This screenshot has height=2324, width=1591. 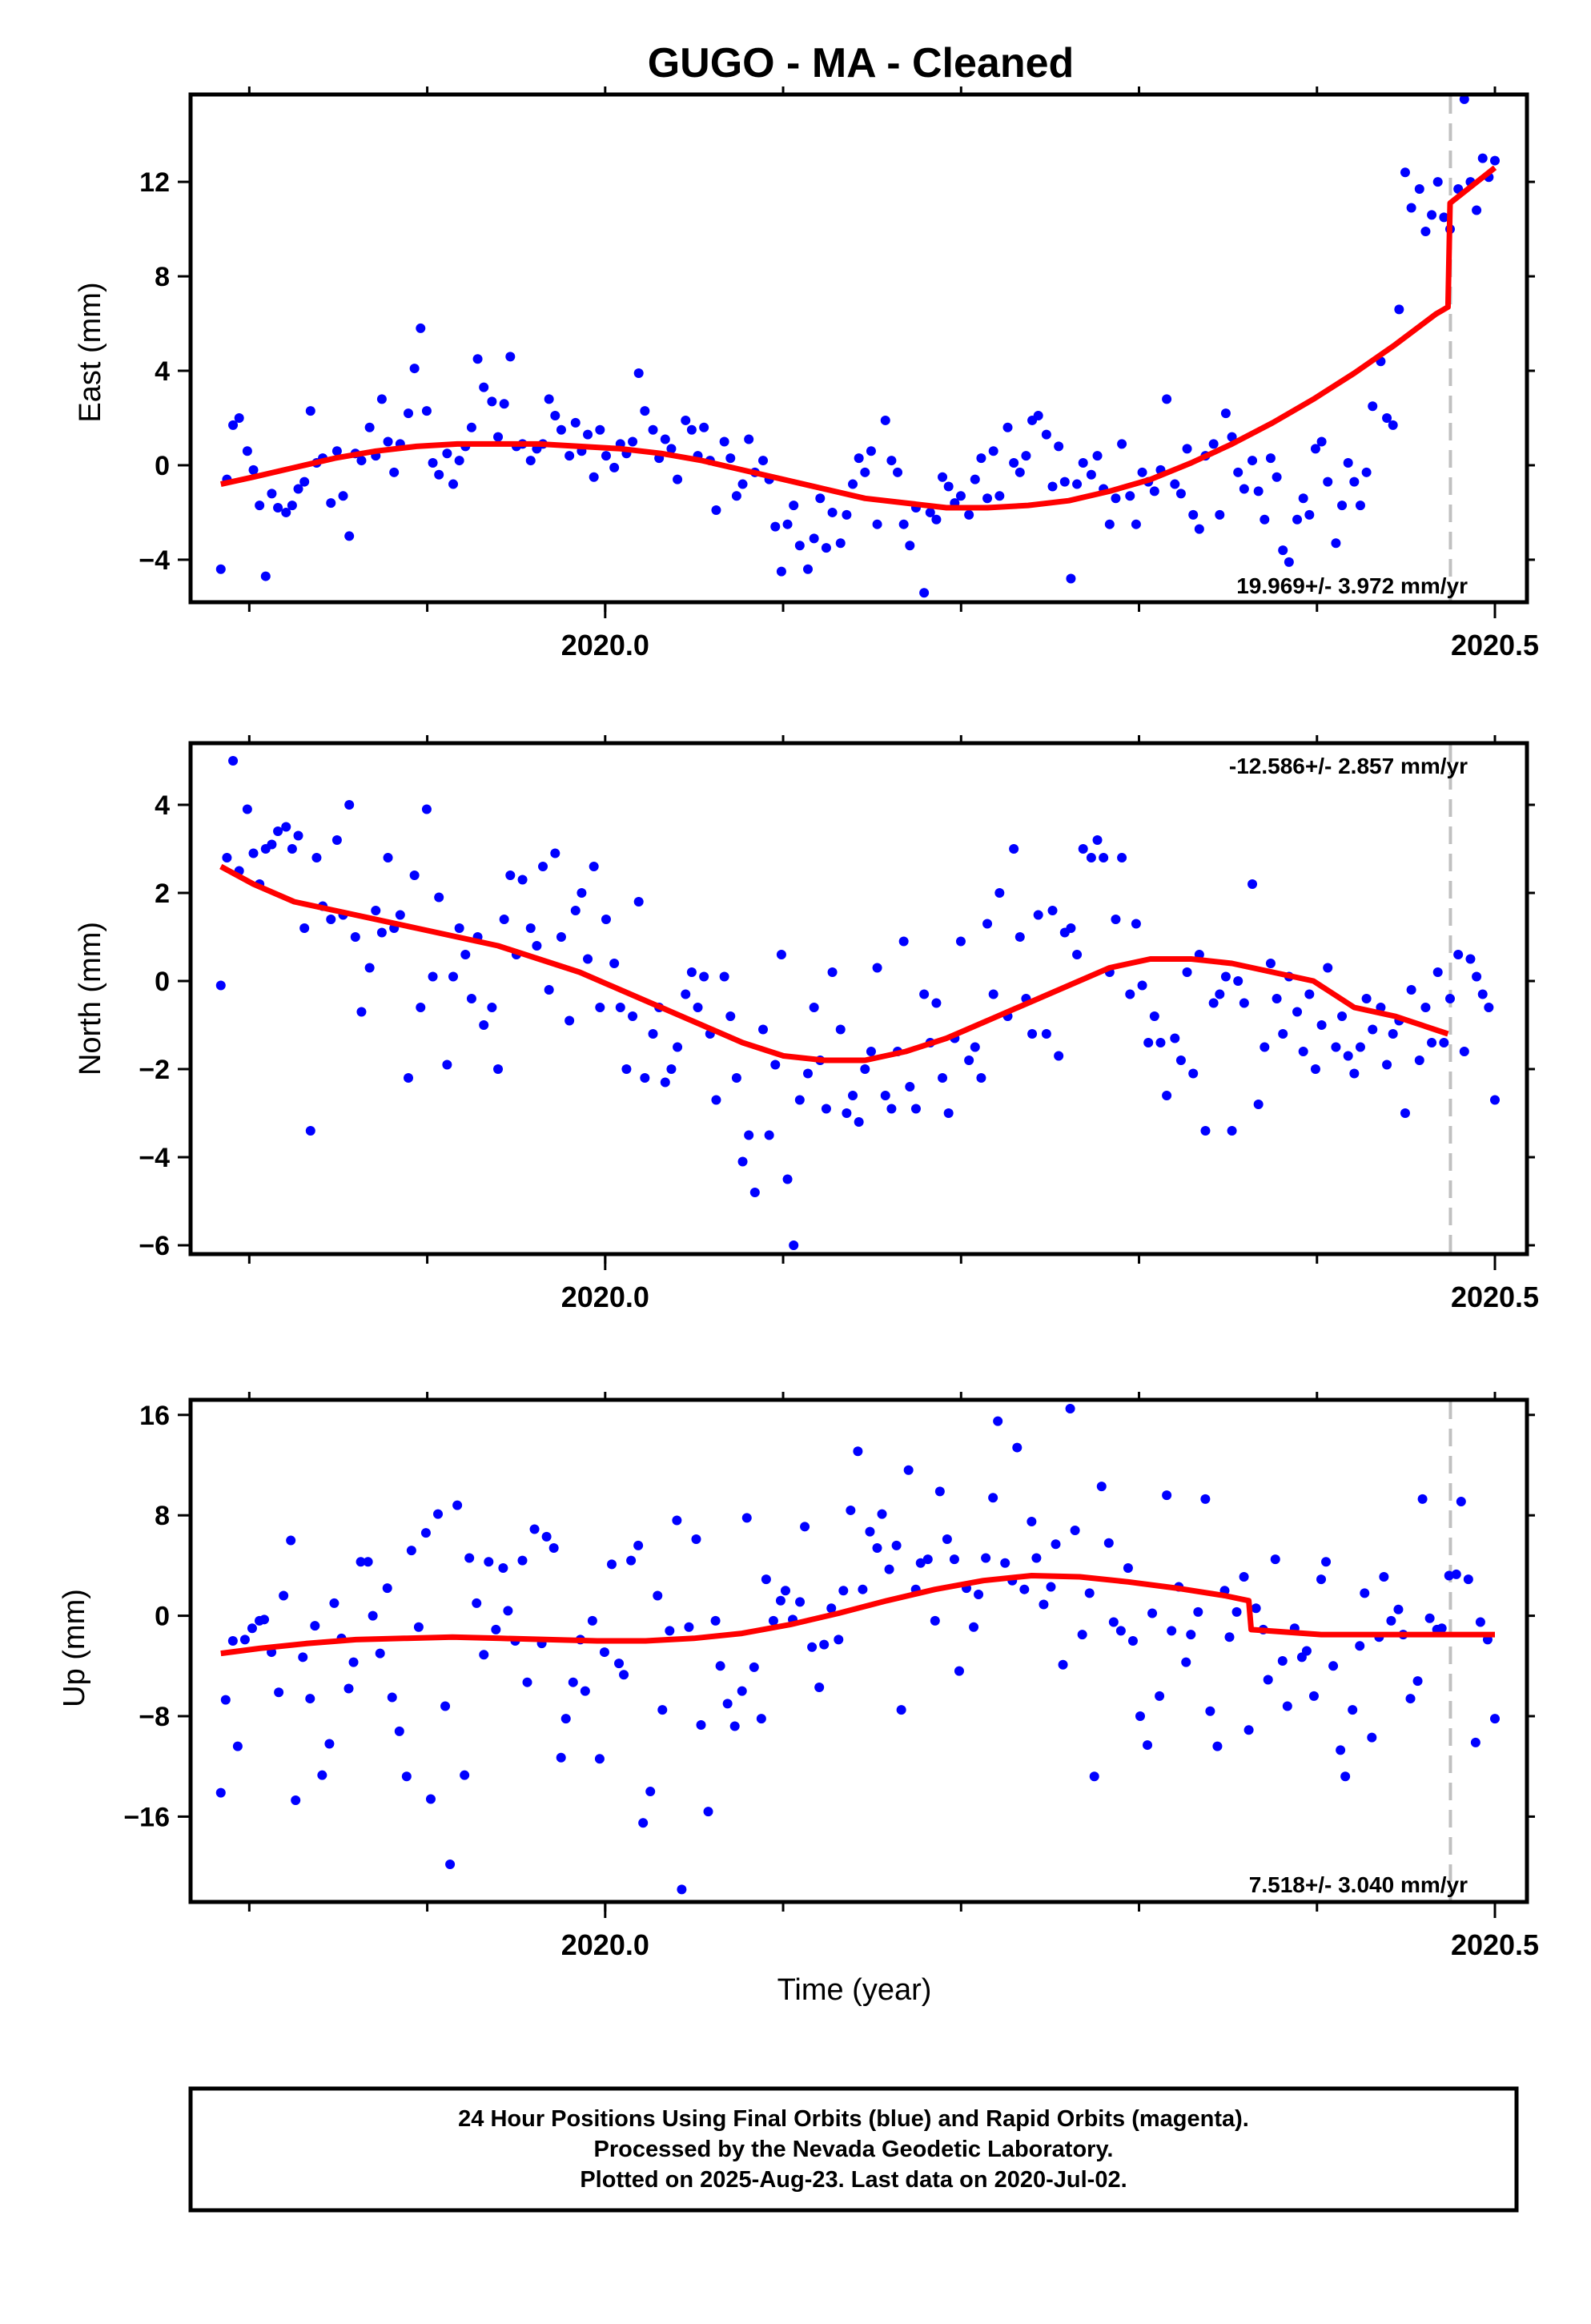 I want to click on north-ytick-label: 0, so click(x=162, y=982).